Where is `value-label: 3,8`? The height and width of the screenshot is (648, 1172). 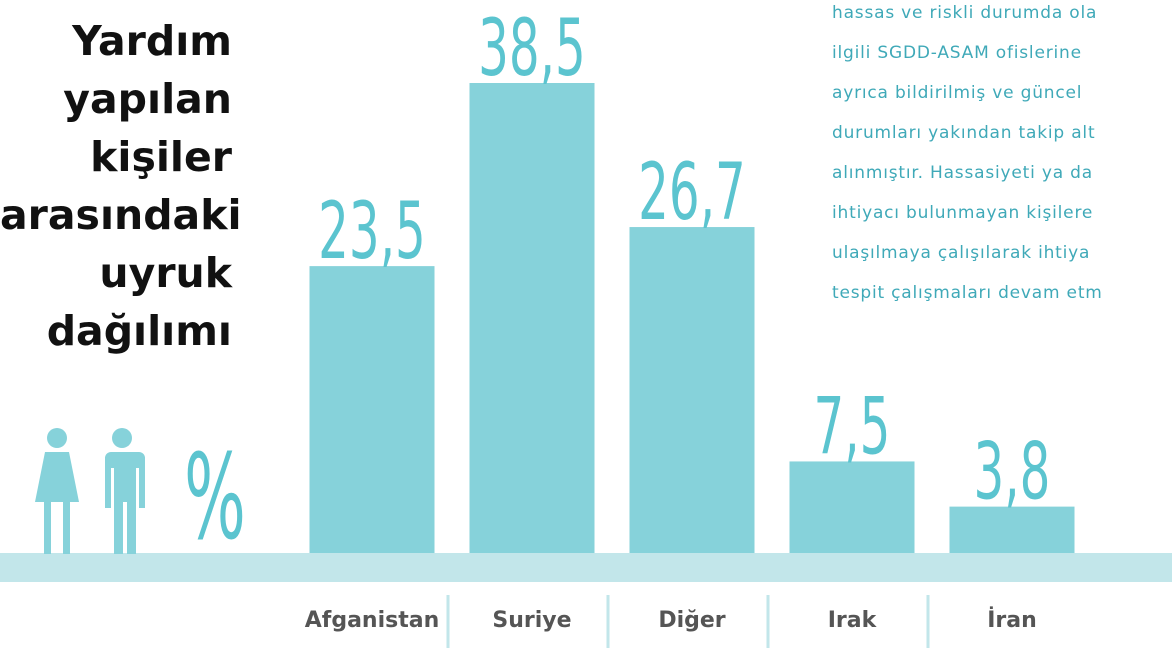
value-label: 3,8 is located at coordinates (1012, 473).